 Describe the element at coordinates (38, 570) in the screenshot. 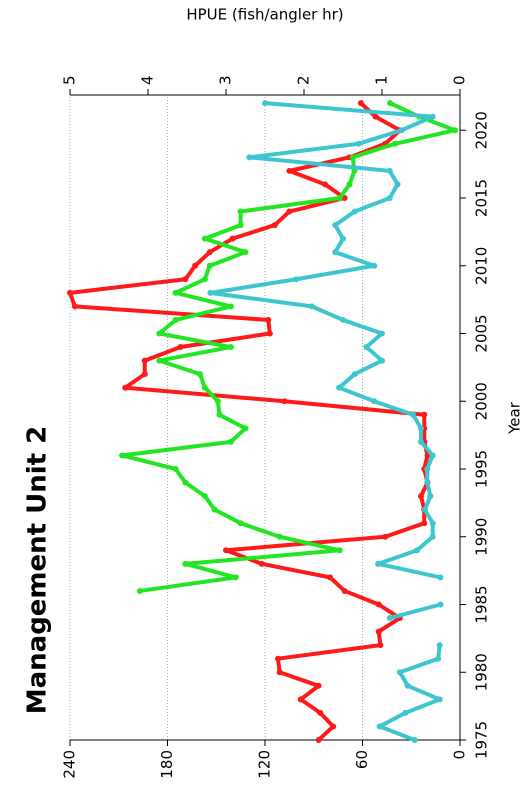

I see `chart-title: Management Unit 2` at that location.